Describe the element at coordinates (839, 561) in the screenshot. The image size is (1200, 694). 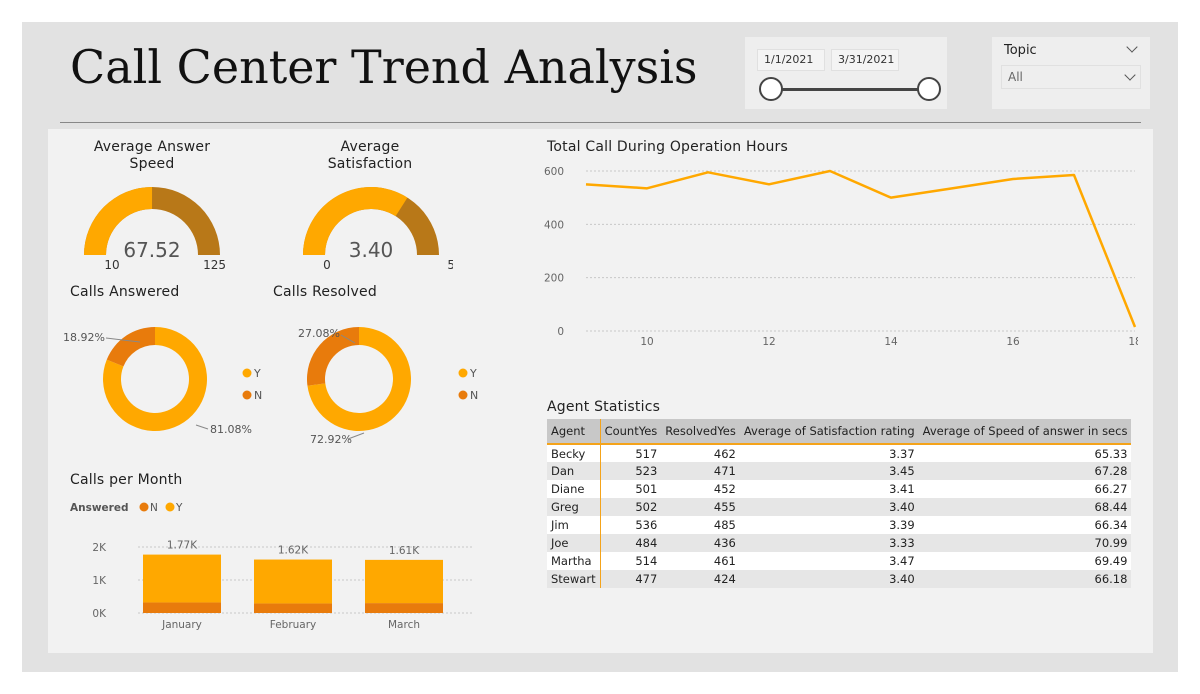
I see `table-row: Martha 514 461 3.47 69.49` at that location.